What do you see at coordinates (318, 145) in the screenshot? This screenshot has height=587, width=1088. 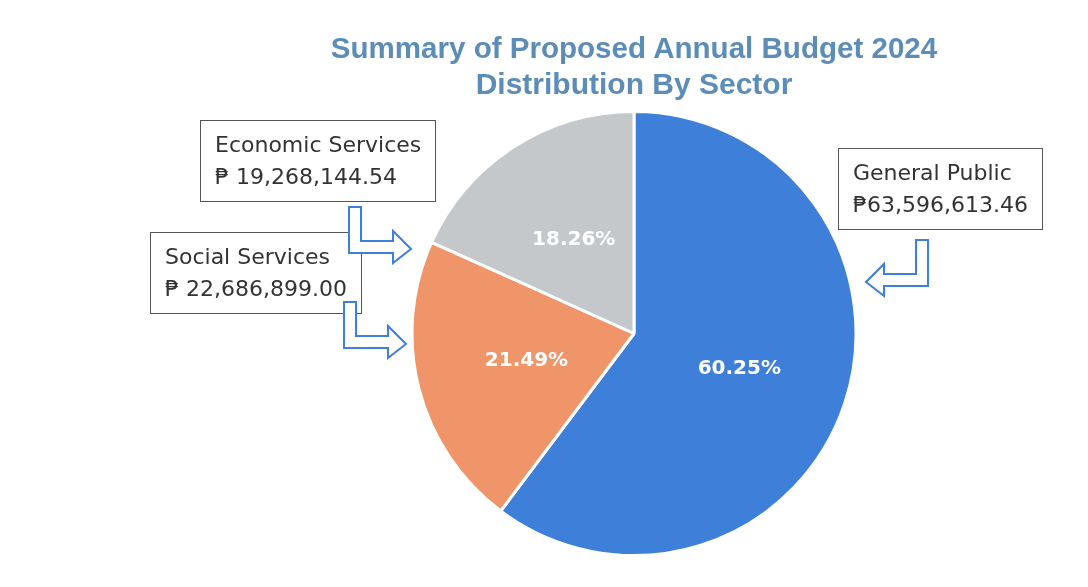 I see `slice-label: Economic Services` at bounding box center [318, 145].